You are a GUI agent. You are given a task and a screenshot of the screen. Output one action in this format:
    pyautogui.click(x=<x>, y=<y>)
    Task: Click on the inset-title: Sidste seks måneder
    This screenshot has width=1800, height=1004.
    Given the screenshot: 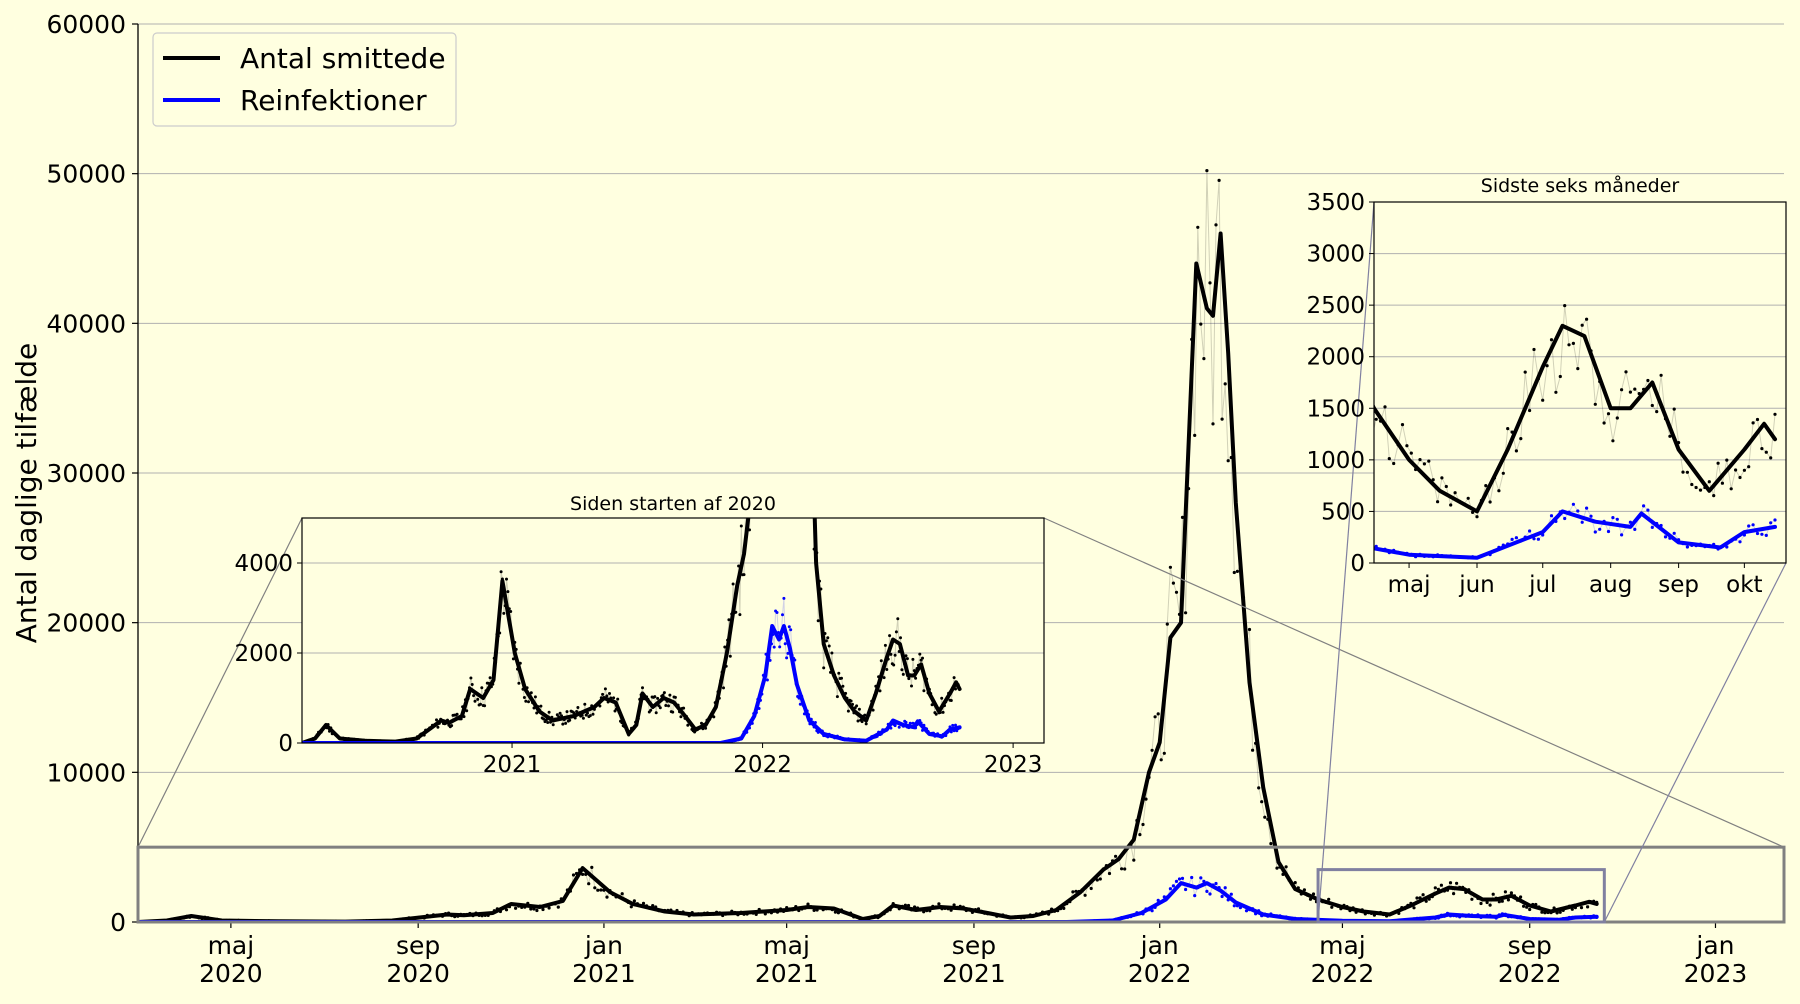 What is the action you would take?
    pyautogui.click(x=1580, y=185)
    